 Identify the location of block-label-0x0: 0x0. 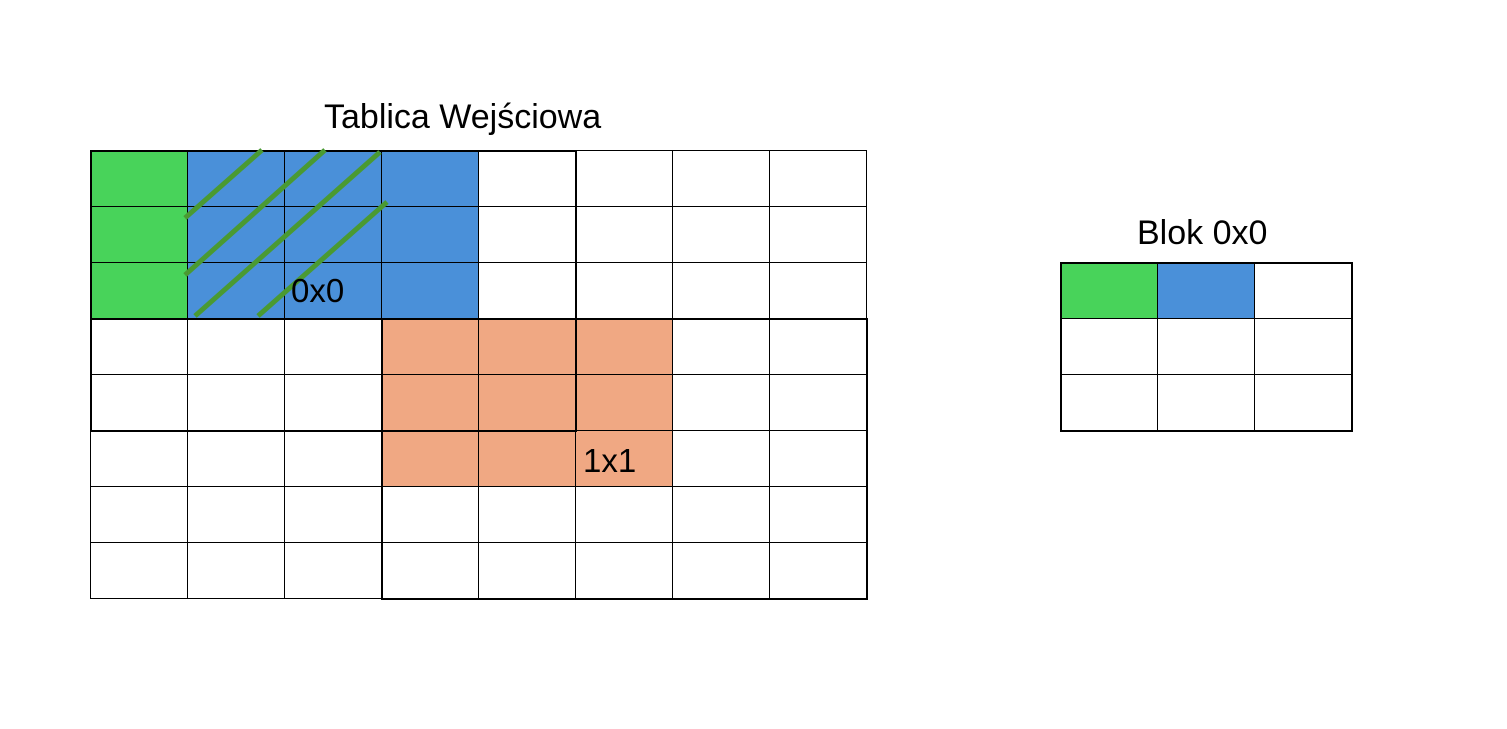
(318, 290).